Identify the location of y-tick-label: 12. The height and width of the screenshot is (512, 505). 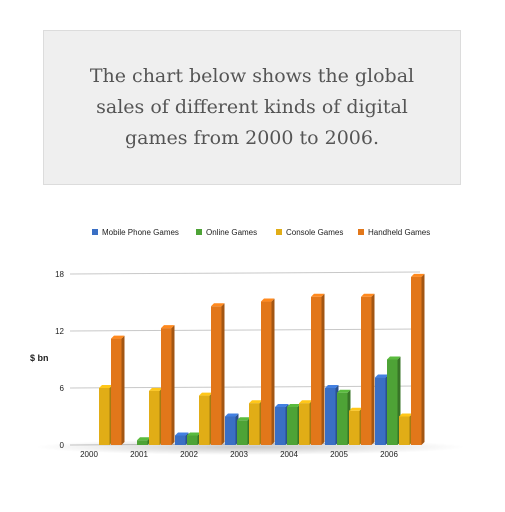
(59, 331).